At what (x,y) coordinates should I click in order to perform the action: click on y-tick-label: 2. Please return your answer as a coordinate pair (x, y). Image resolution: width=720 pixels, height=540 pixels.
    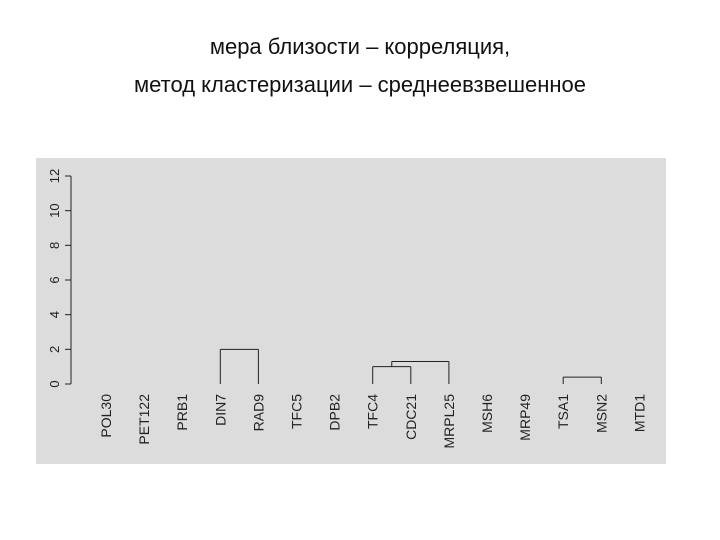
    Looking at the image, I should click on (54, 349).